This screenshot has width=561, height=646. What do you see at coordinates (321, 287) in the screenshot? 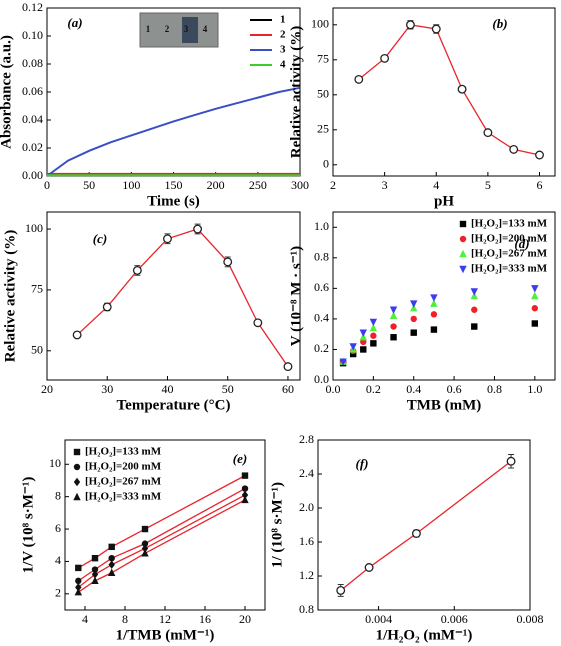
I see `y-tick-label: 0.6` at bounding box center [321, 287].